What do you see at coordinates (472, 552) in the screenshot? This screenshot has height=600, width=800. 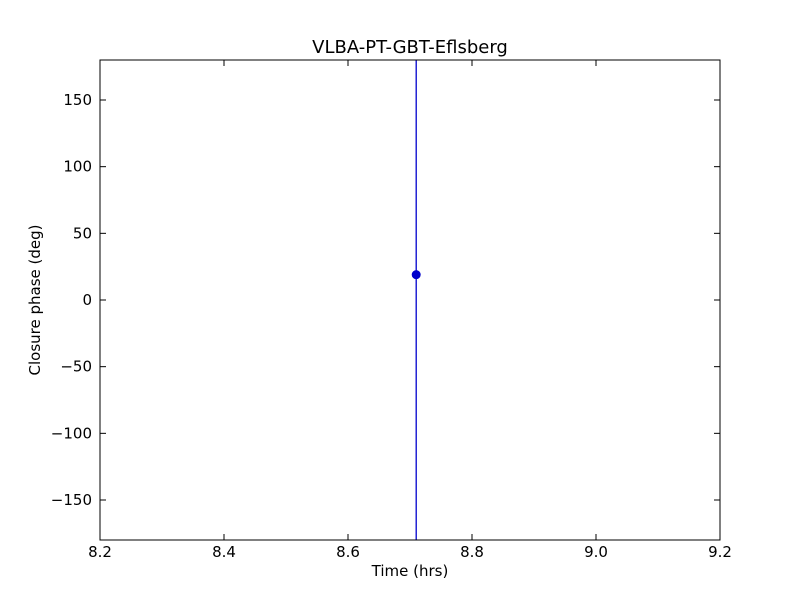 I see `x-tick-label: 8.8` at bounding box center [472, 552].